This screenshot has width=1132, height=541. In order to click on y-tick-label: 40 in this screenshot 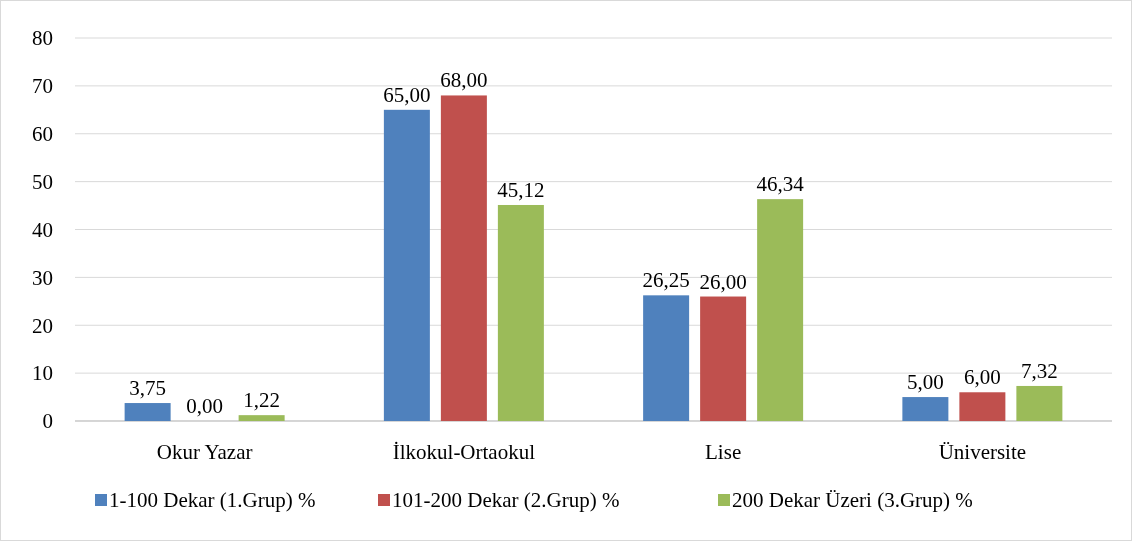, I will do `click(42, 229)`.